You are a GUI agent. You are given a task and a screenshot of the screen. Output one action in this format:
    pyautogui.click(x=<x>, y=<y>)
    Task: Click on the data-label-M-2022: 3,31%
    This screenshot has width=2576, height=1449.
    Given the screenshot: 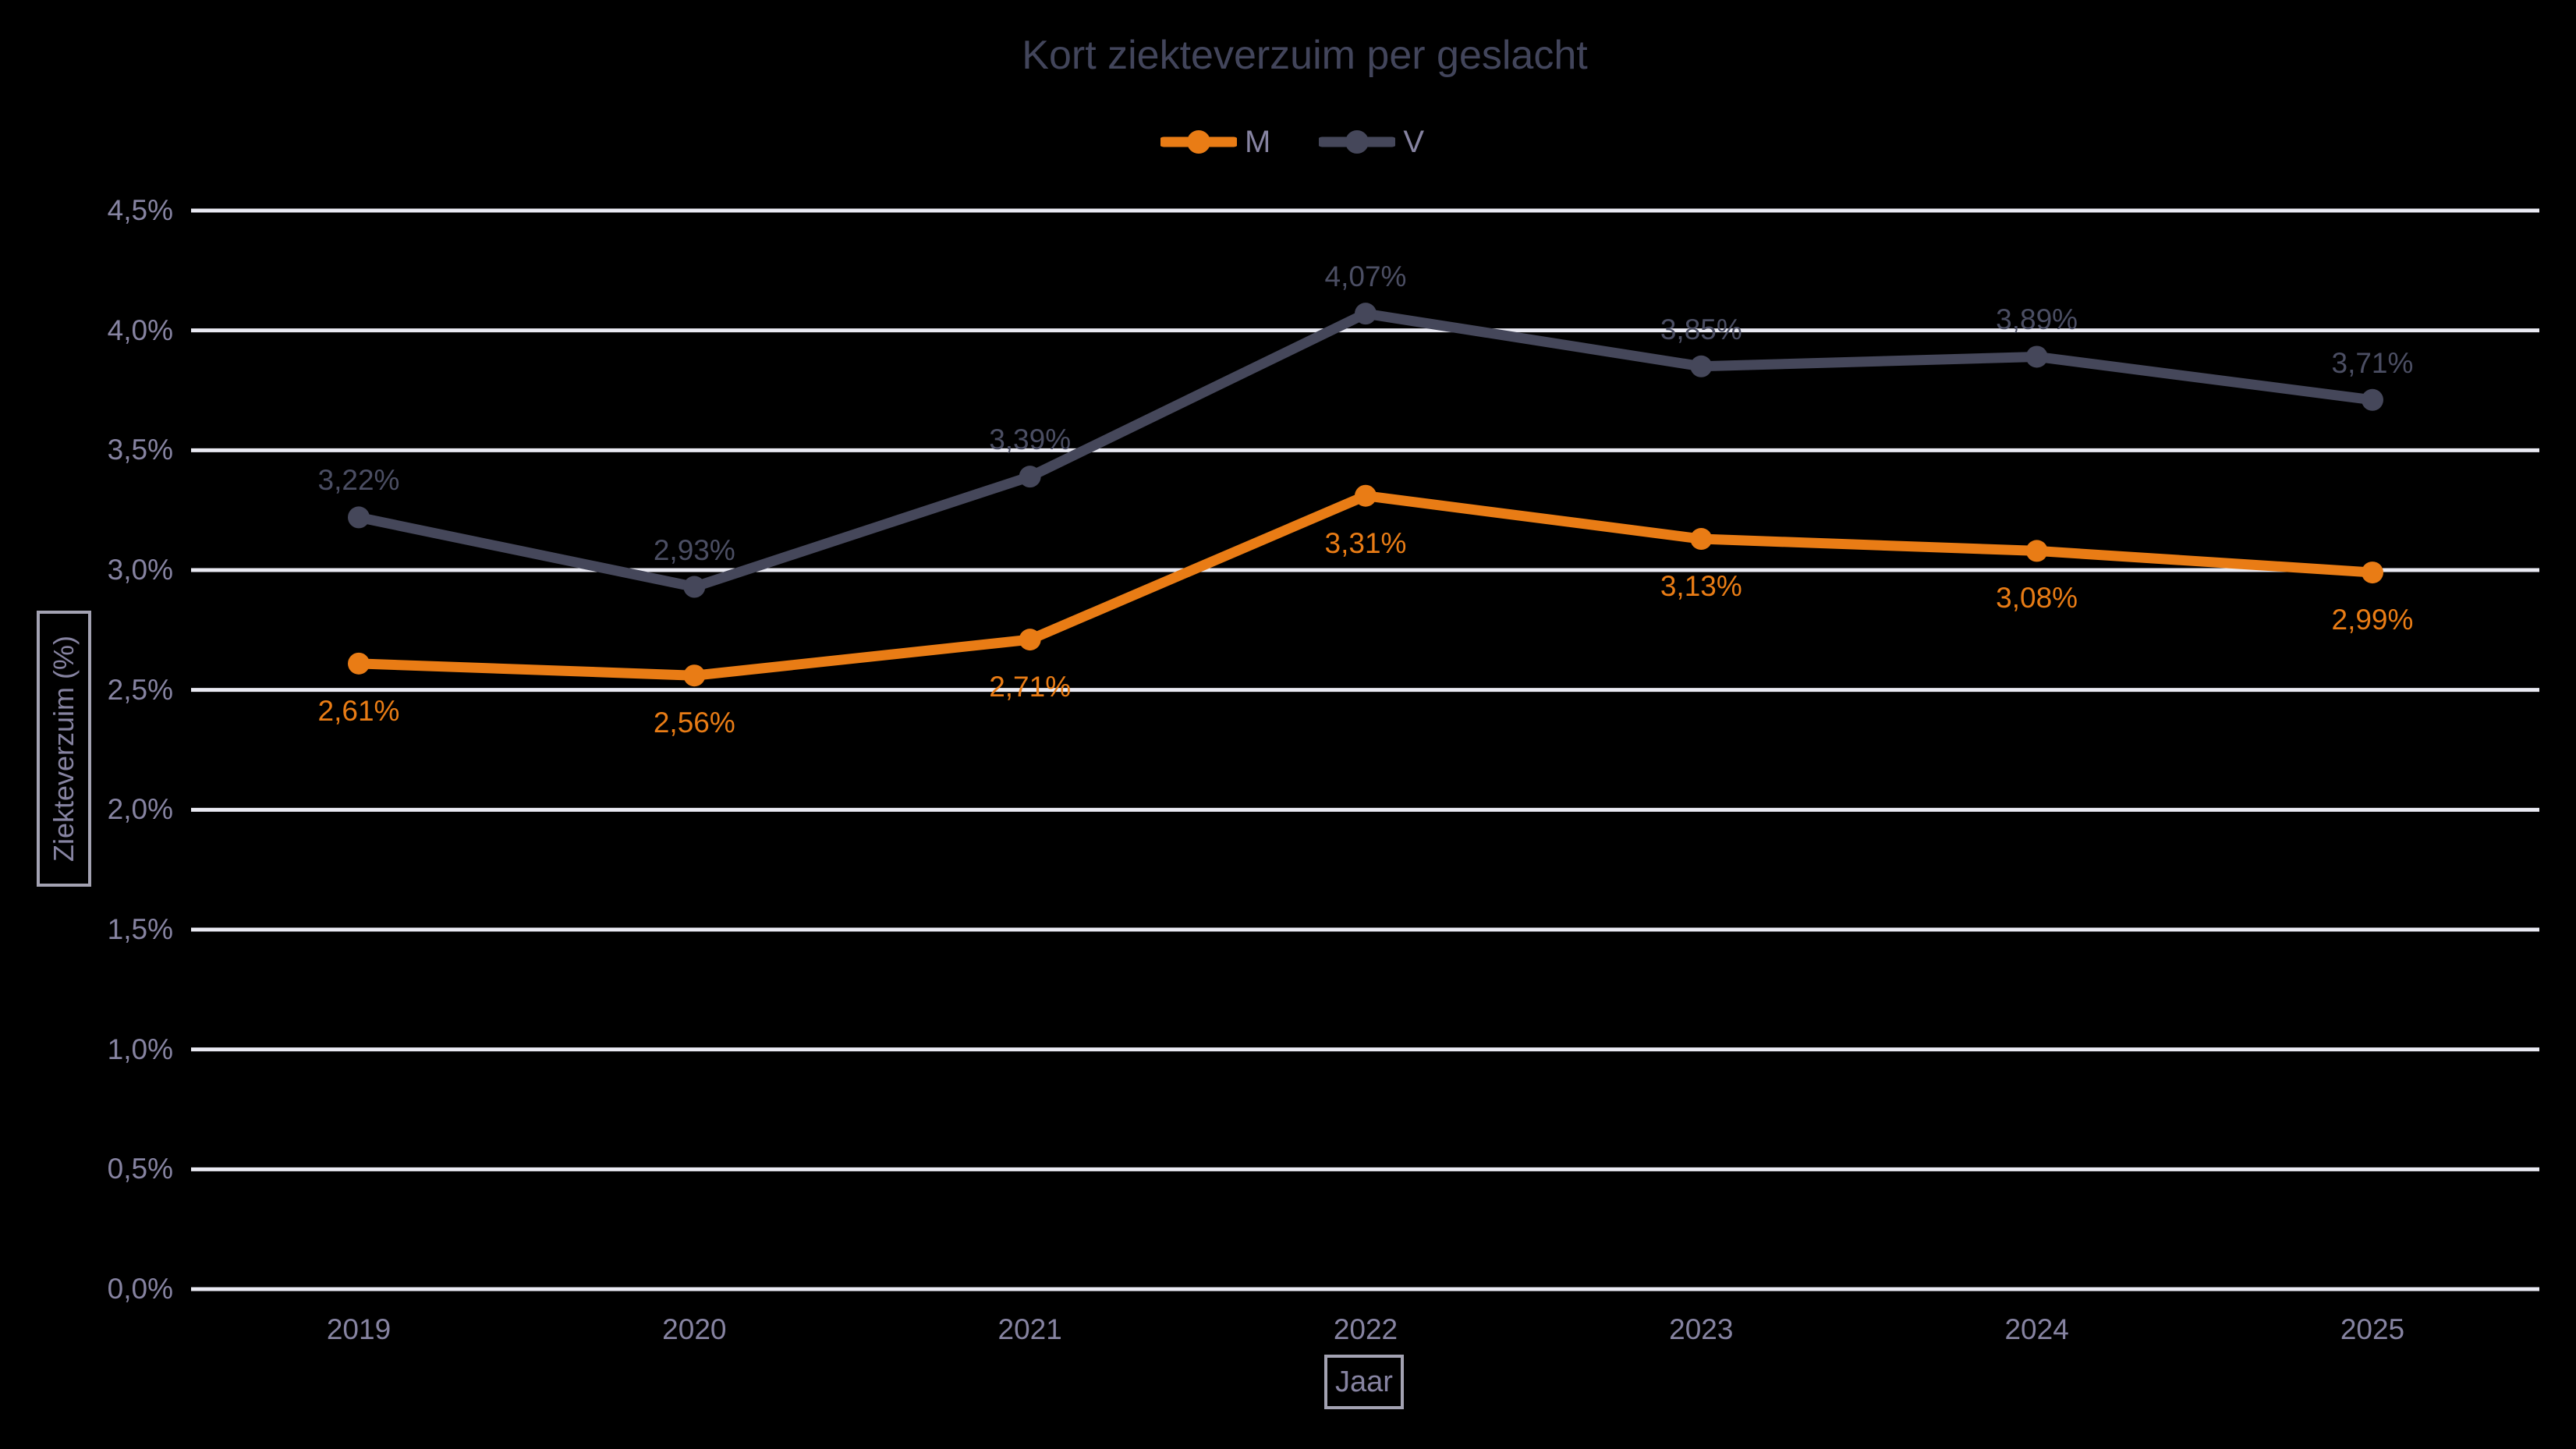 What is the action you would take?
    pyautogui.click(x=1365, y=542)
    